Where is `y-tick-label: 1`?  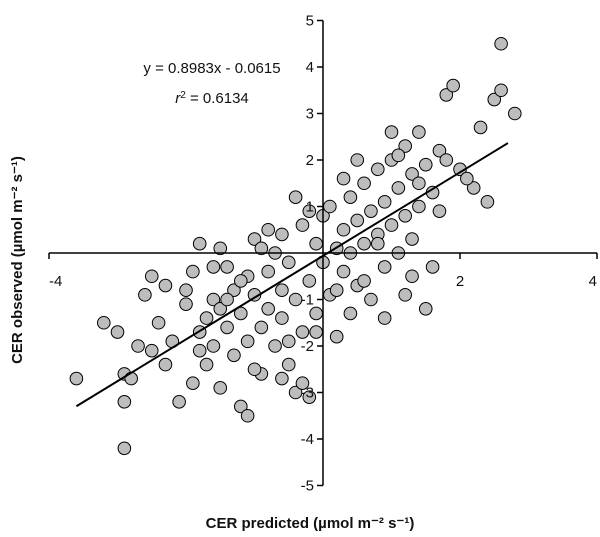
y-tick-label: 1 is located at coordinates (310, 207).